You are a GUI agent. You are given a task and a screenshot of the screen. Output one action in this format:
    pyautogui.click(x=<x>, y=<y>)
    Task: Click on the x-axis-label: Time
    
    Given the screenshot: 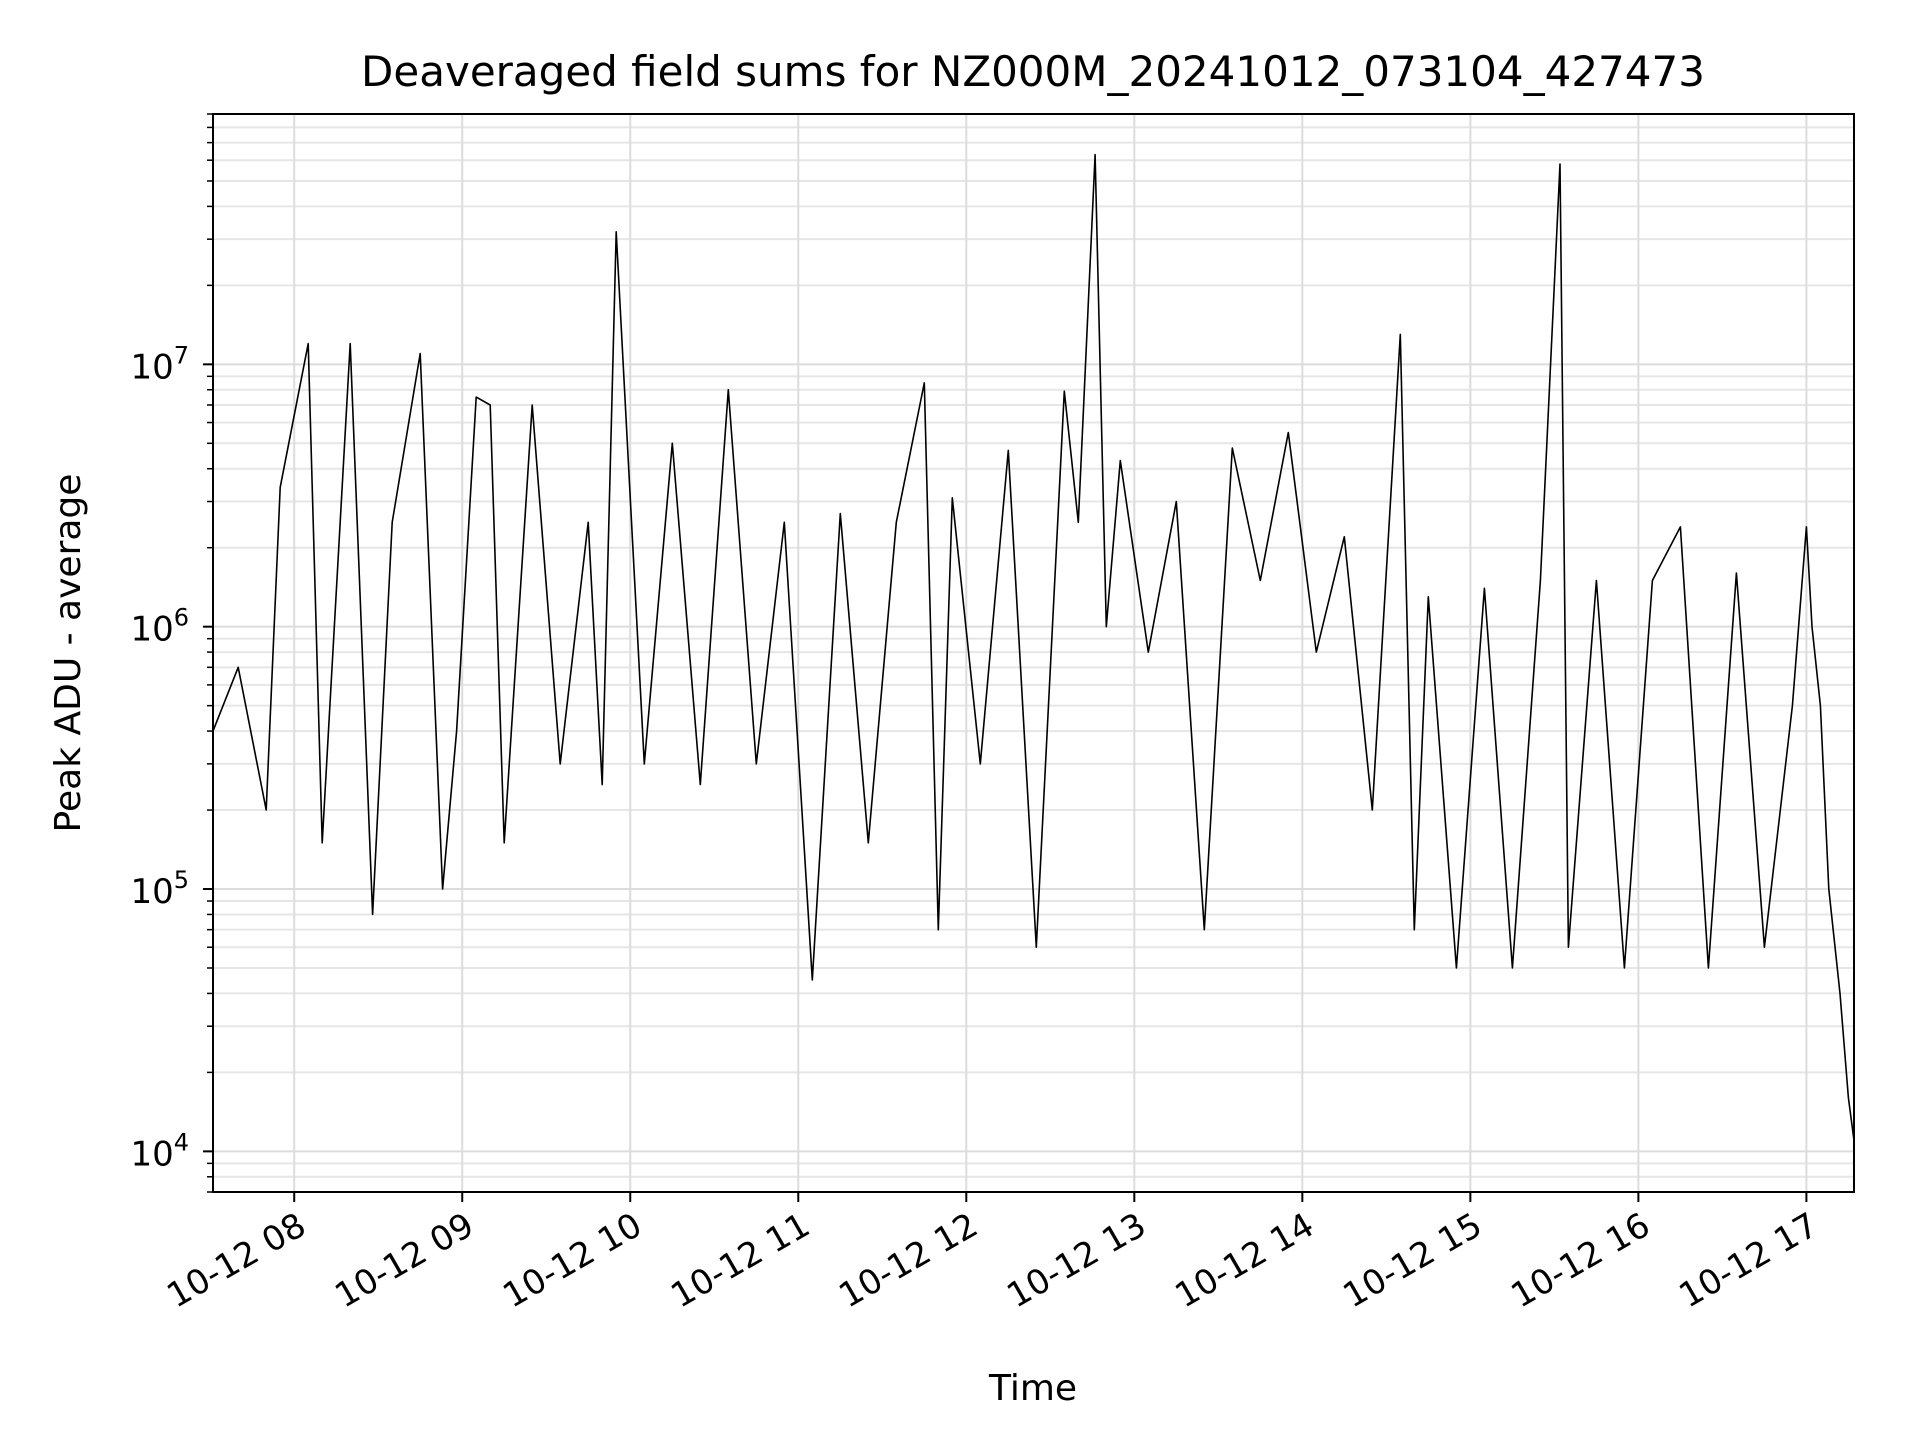 What is the action you would take?
    pyautogui.click(x=1032, y=1388)
    